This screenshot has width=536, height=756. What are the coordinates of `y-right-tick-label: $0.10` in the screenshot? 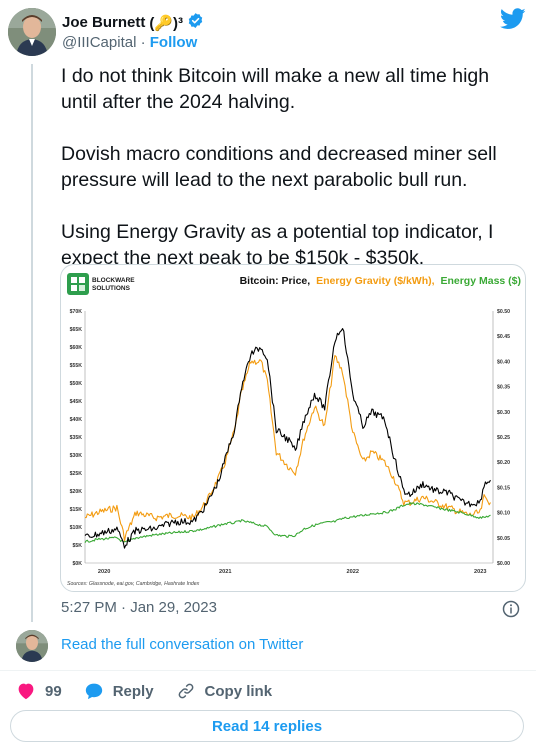 It's located at (503, 514).